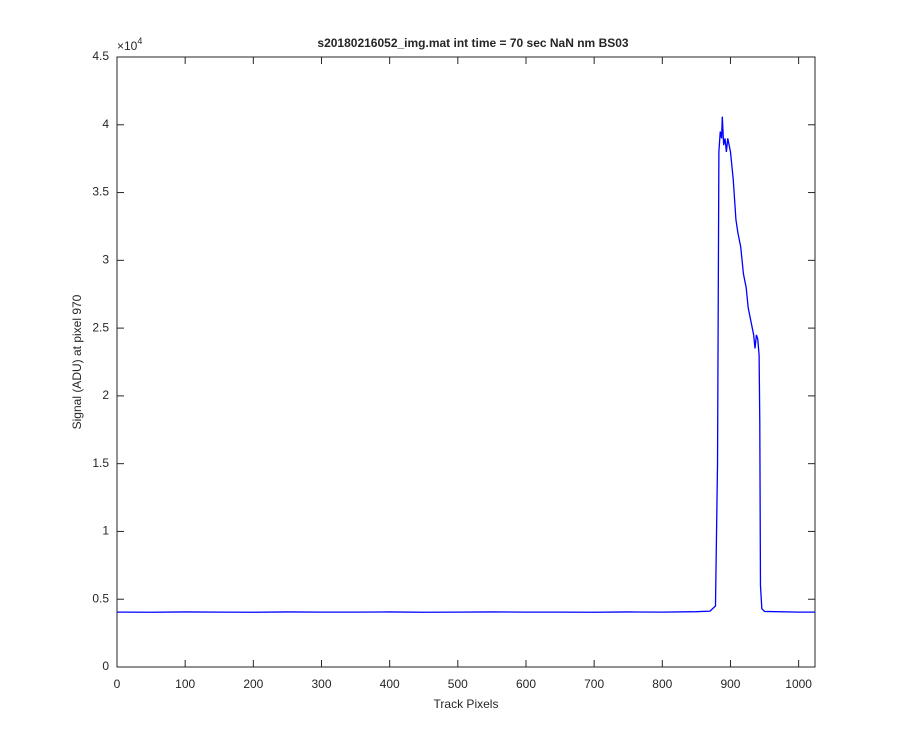 This screenshot has width=900, height=750. What do you see at coordinates (321, 684) in the screenshot?
I see `x-tick-label: 300` at bounding box center [321, 684].